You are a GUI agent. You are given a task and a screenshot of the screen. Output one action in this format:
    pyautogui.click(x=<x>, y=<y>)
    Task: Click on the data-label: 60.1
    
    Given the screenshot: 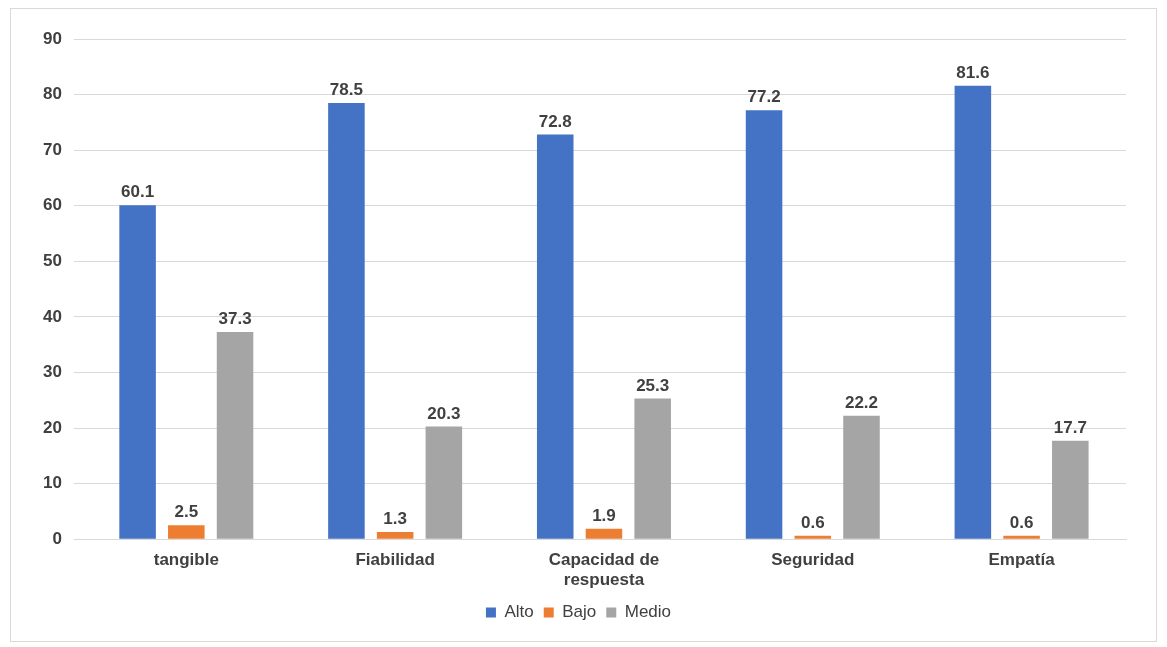 What is the action you would take?
    pyautogui.click(x=138, y=192)
    